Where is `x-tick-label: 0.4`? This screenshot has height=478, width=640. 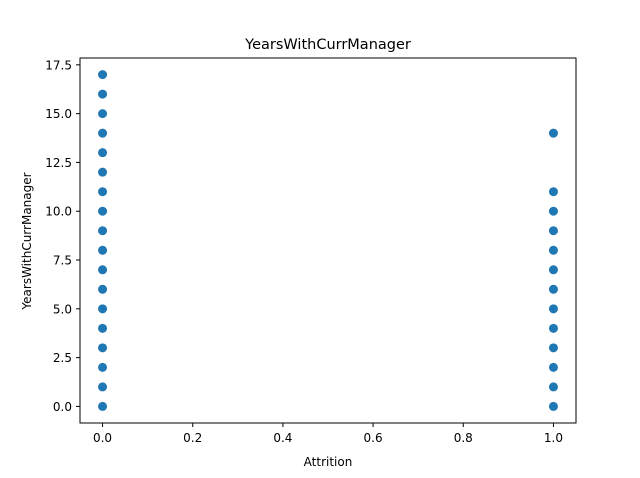
x-tick-label: 0.4 is located at coordinates (282, 438).